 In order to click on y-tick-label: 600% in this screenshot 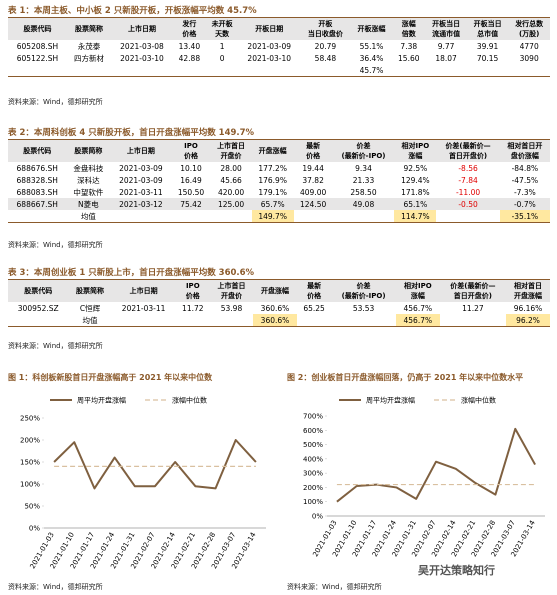, I will do `click(313, 431)`.